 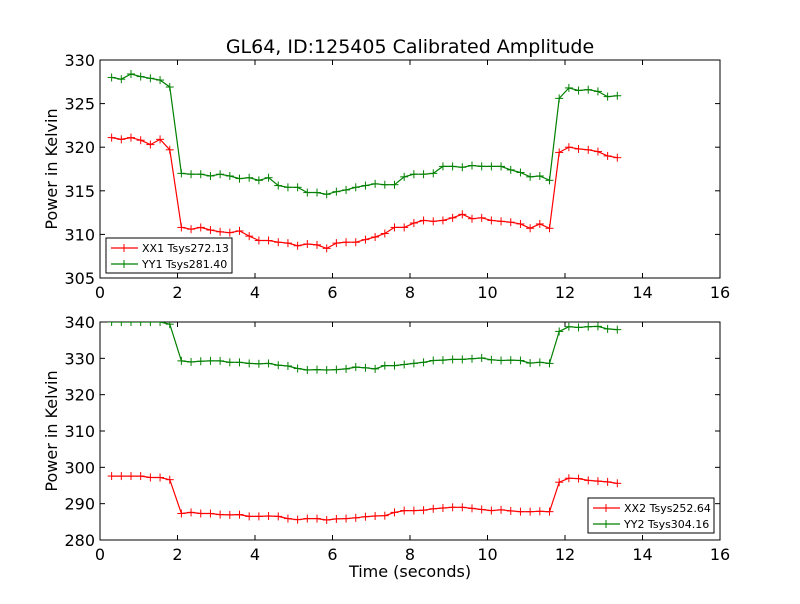 I want to click on legend: XX2 Tsys252.64 YY2 Tsys304.16, so click(x=651, y=515).